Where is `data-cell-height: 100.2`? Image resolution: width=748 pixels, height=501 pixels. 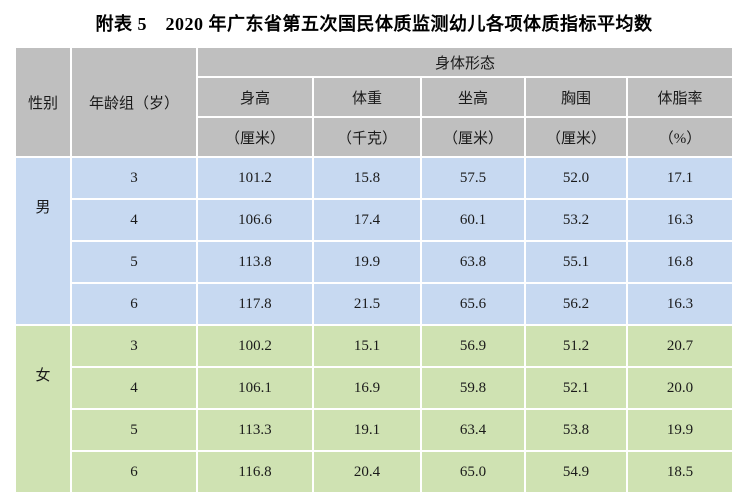
data-cell-height: 100.2 is located at coordinates (255, 346).